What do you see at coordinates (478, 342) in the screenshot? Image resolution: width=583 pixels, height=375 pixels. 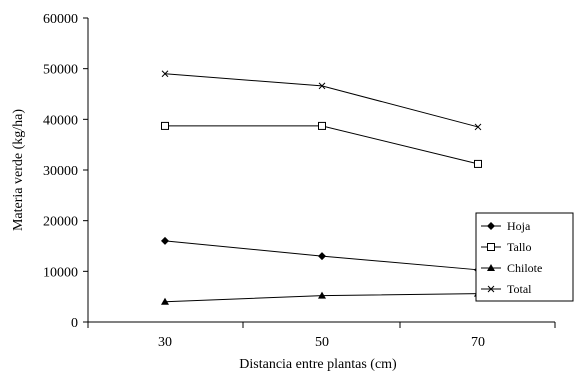 I see `x-tick-label: 70` at bounding box center [478, 342].